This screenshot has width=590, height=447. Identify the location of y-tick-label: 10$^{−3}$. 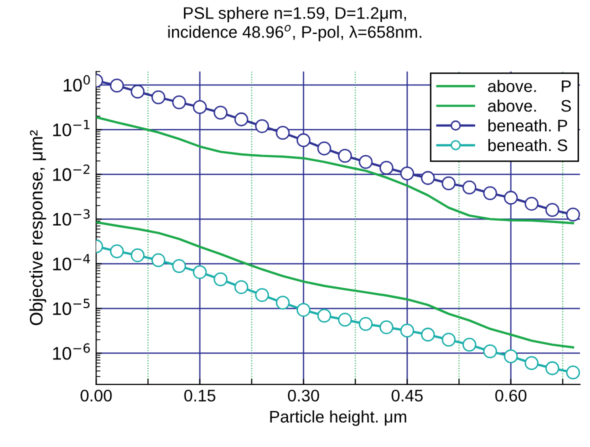
(71, 217).